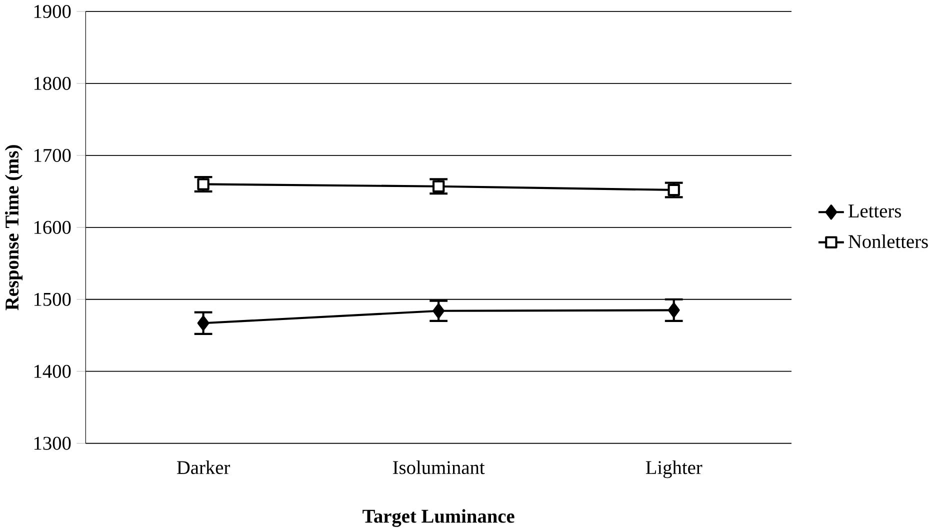  What do you see at coordinates (874, 211) in the screenshot?
I see `legend-label: Letters` at bounding box center [874, 211].